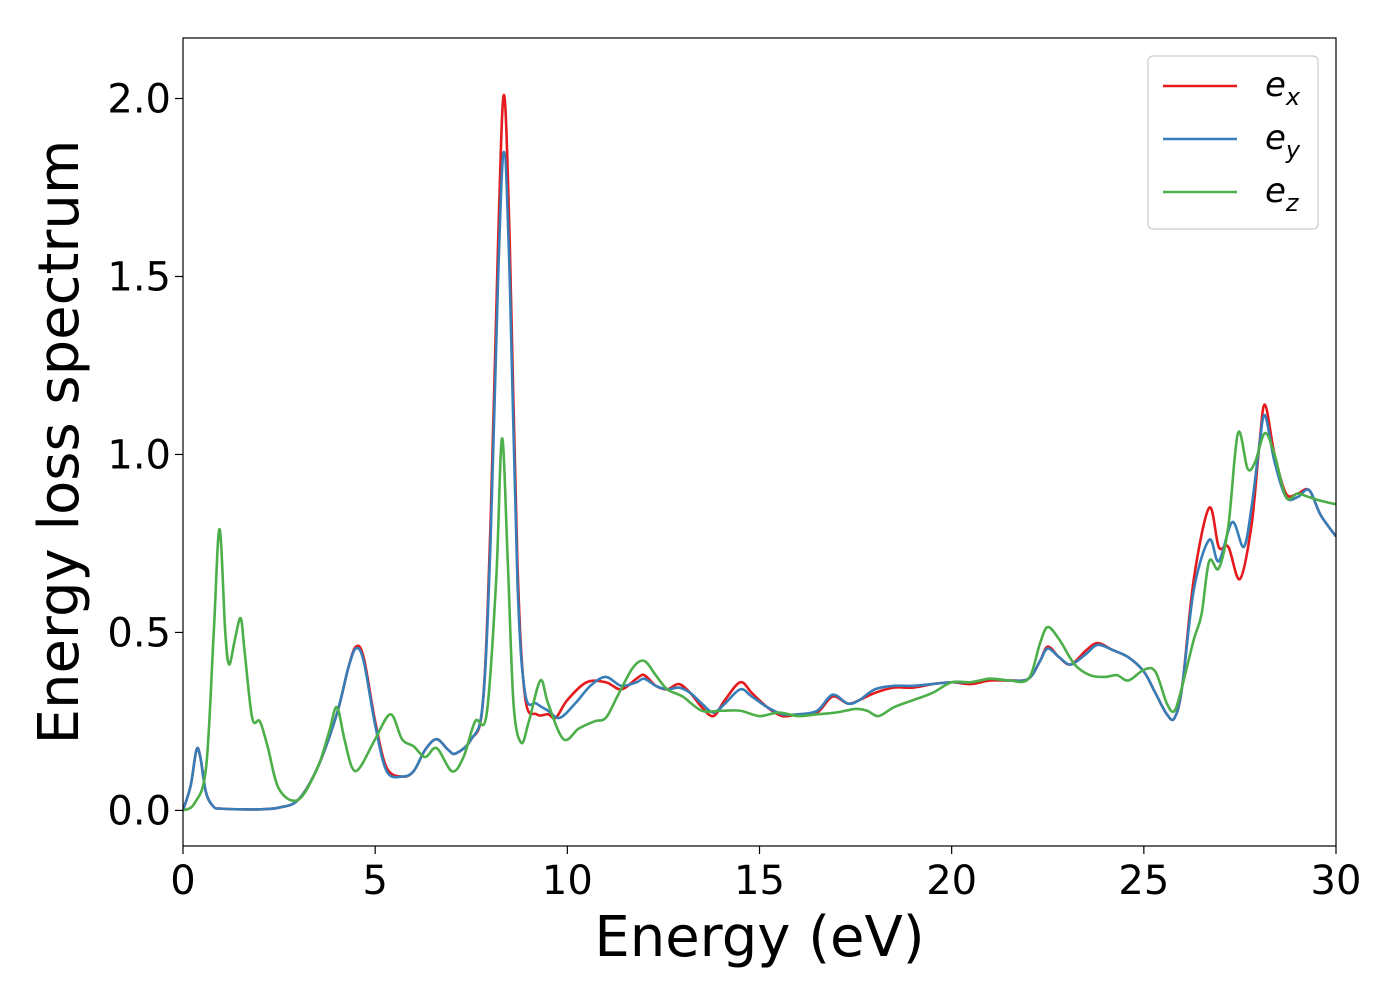 The width and height of the screenshot is (1400, 1000). I want to click on x-tick-label: 30, so click(1336, 881).